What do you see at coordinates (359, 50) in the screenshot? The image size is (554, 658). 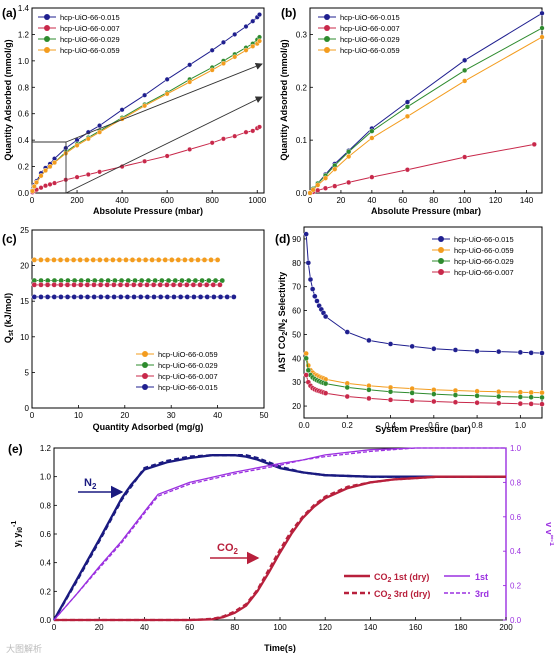 I see `legend-item: hcp-UiO-66-0.059` at bounding box center [359, 50].